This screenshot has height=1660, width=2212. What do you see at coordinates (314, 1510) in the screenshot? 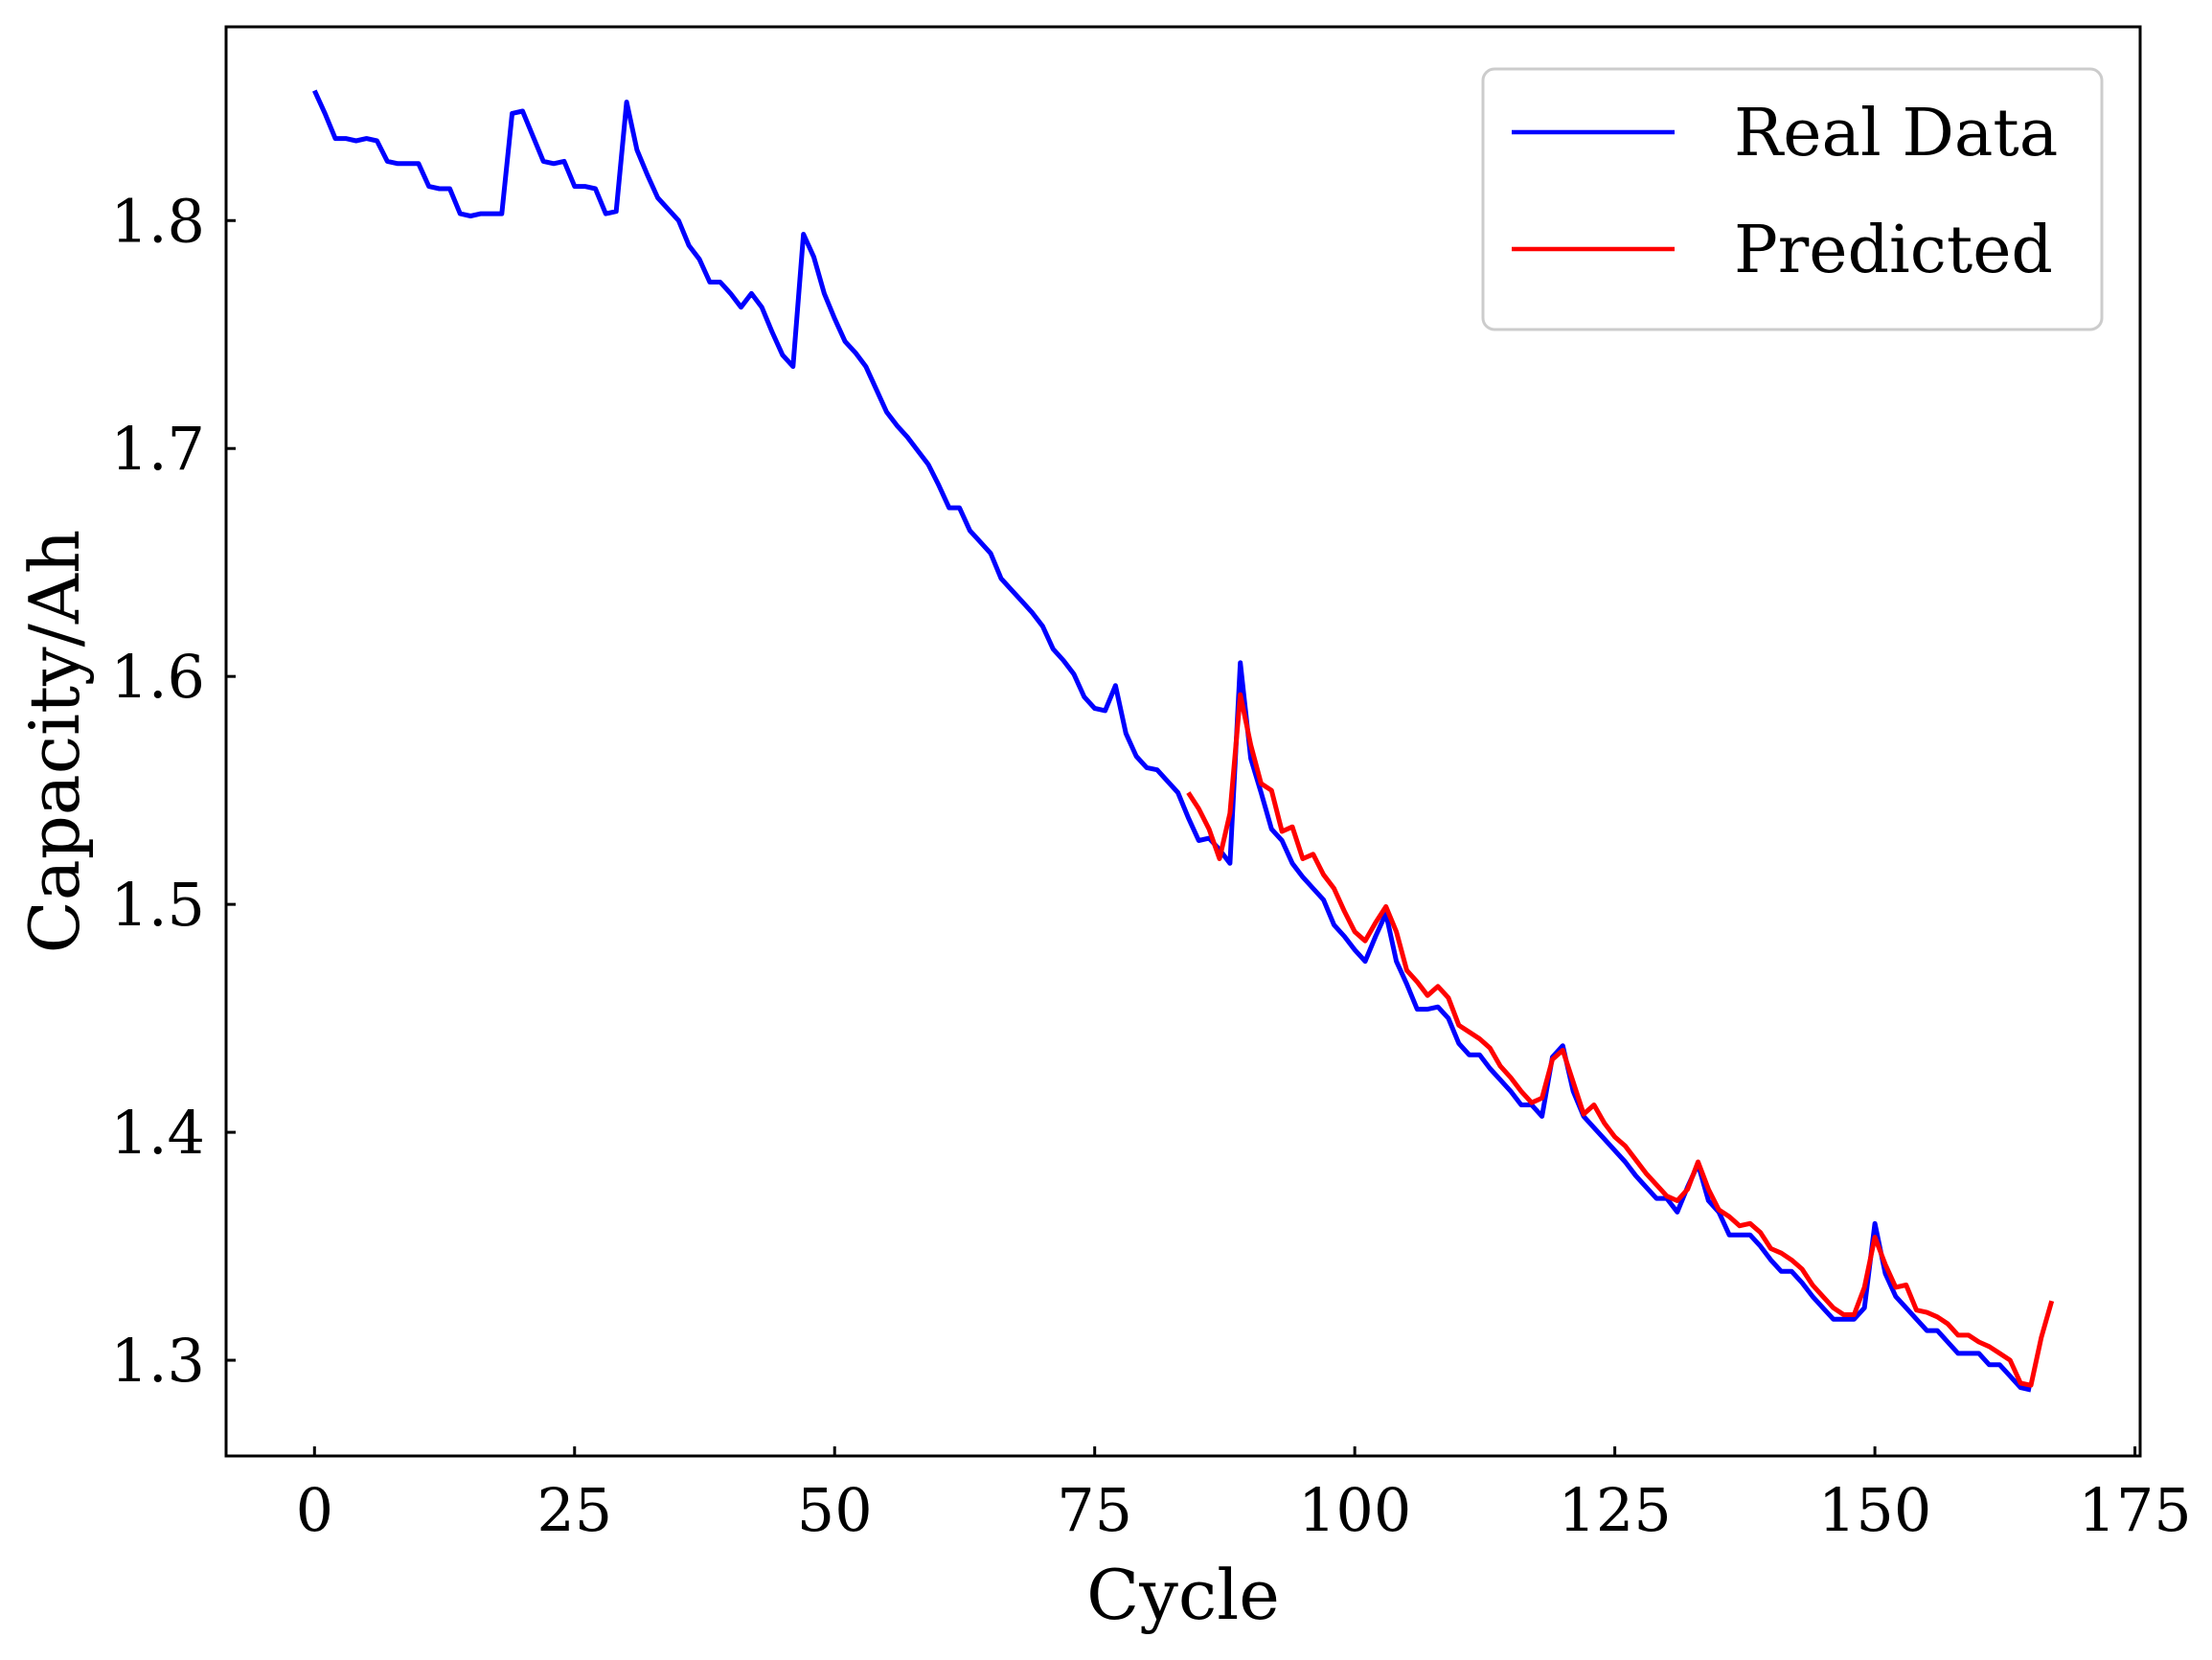
I see `x-tick-label: 0` at bounding box center [314, 1510].